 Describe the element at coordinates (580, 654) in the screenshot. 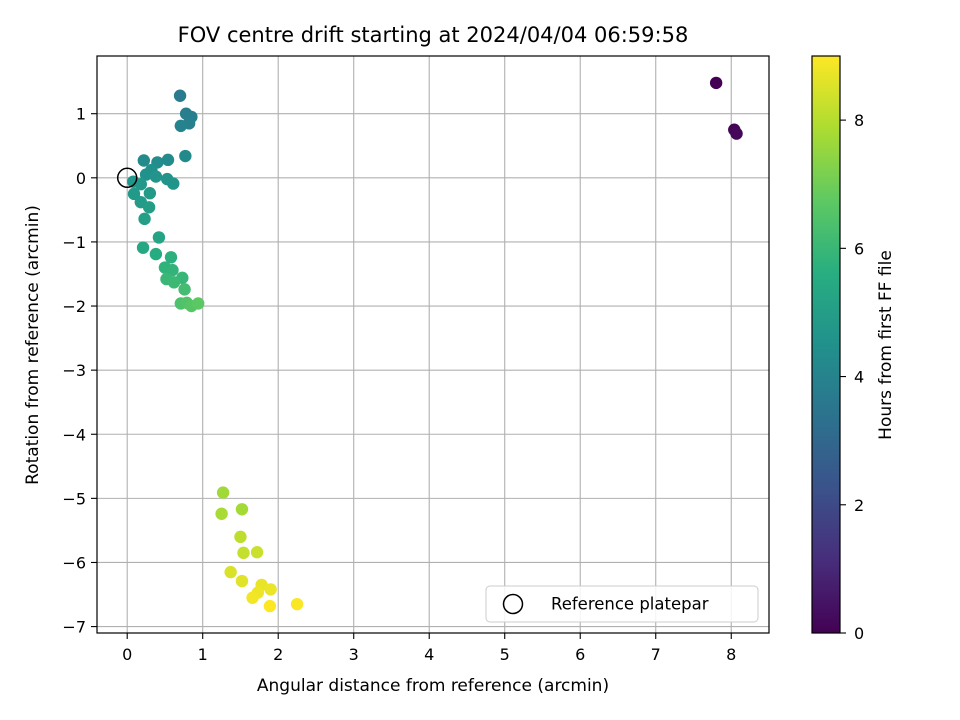

I see `x-tick-label: 6` at that location.